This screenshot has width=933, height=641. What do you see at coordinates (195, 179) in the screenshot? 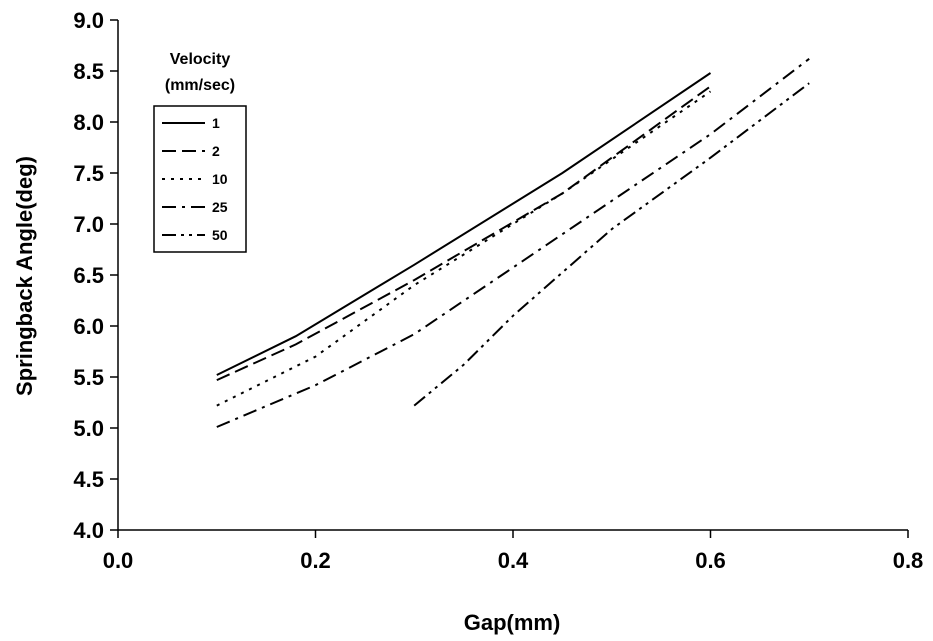
I see `legend-entries: 1 2 10 25 50` at bounding box center [195, 179].